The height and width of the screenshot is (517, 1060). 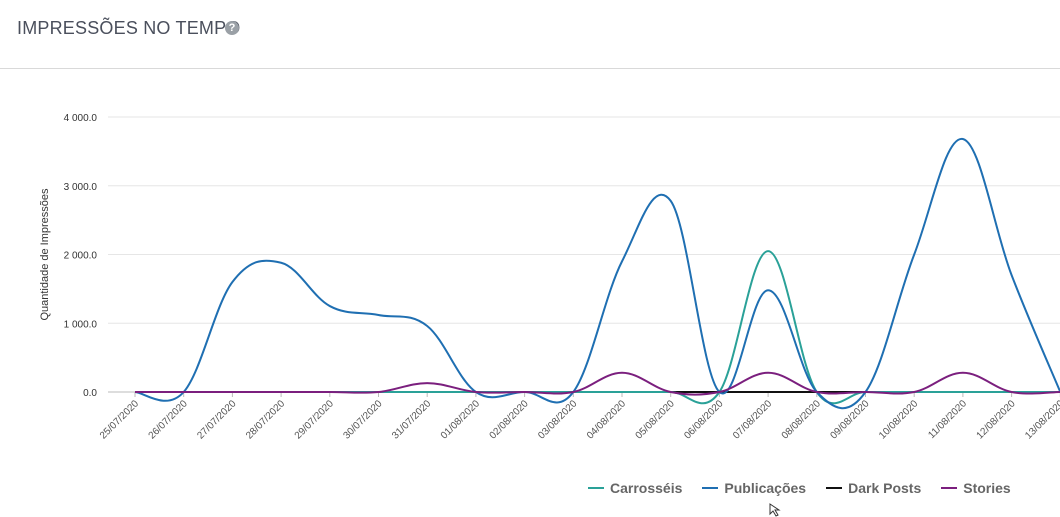 I want to click on y-axis-label: Quantidade de Impressões, so click(x=45, y=254).